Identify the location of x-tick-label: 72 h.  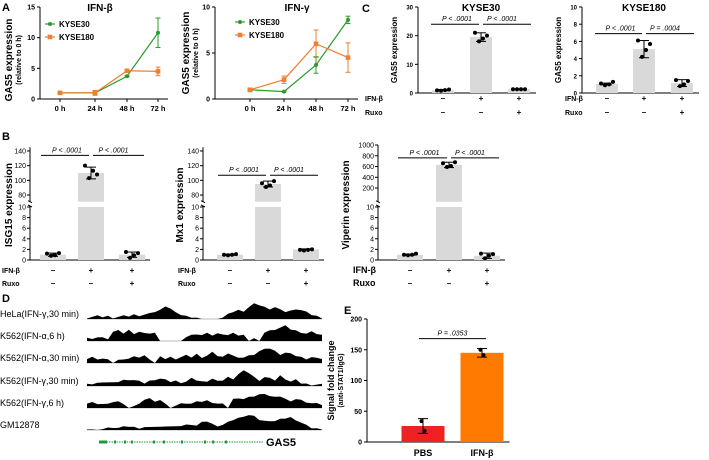
(157, 108).